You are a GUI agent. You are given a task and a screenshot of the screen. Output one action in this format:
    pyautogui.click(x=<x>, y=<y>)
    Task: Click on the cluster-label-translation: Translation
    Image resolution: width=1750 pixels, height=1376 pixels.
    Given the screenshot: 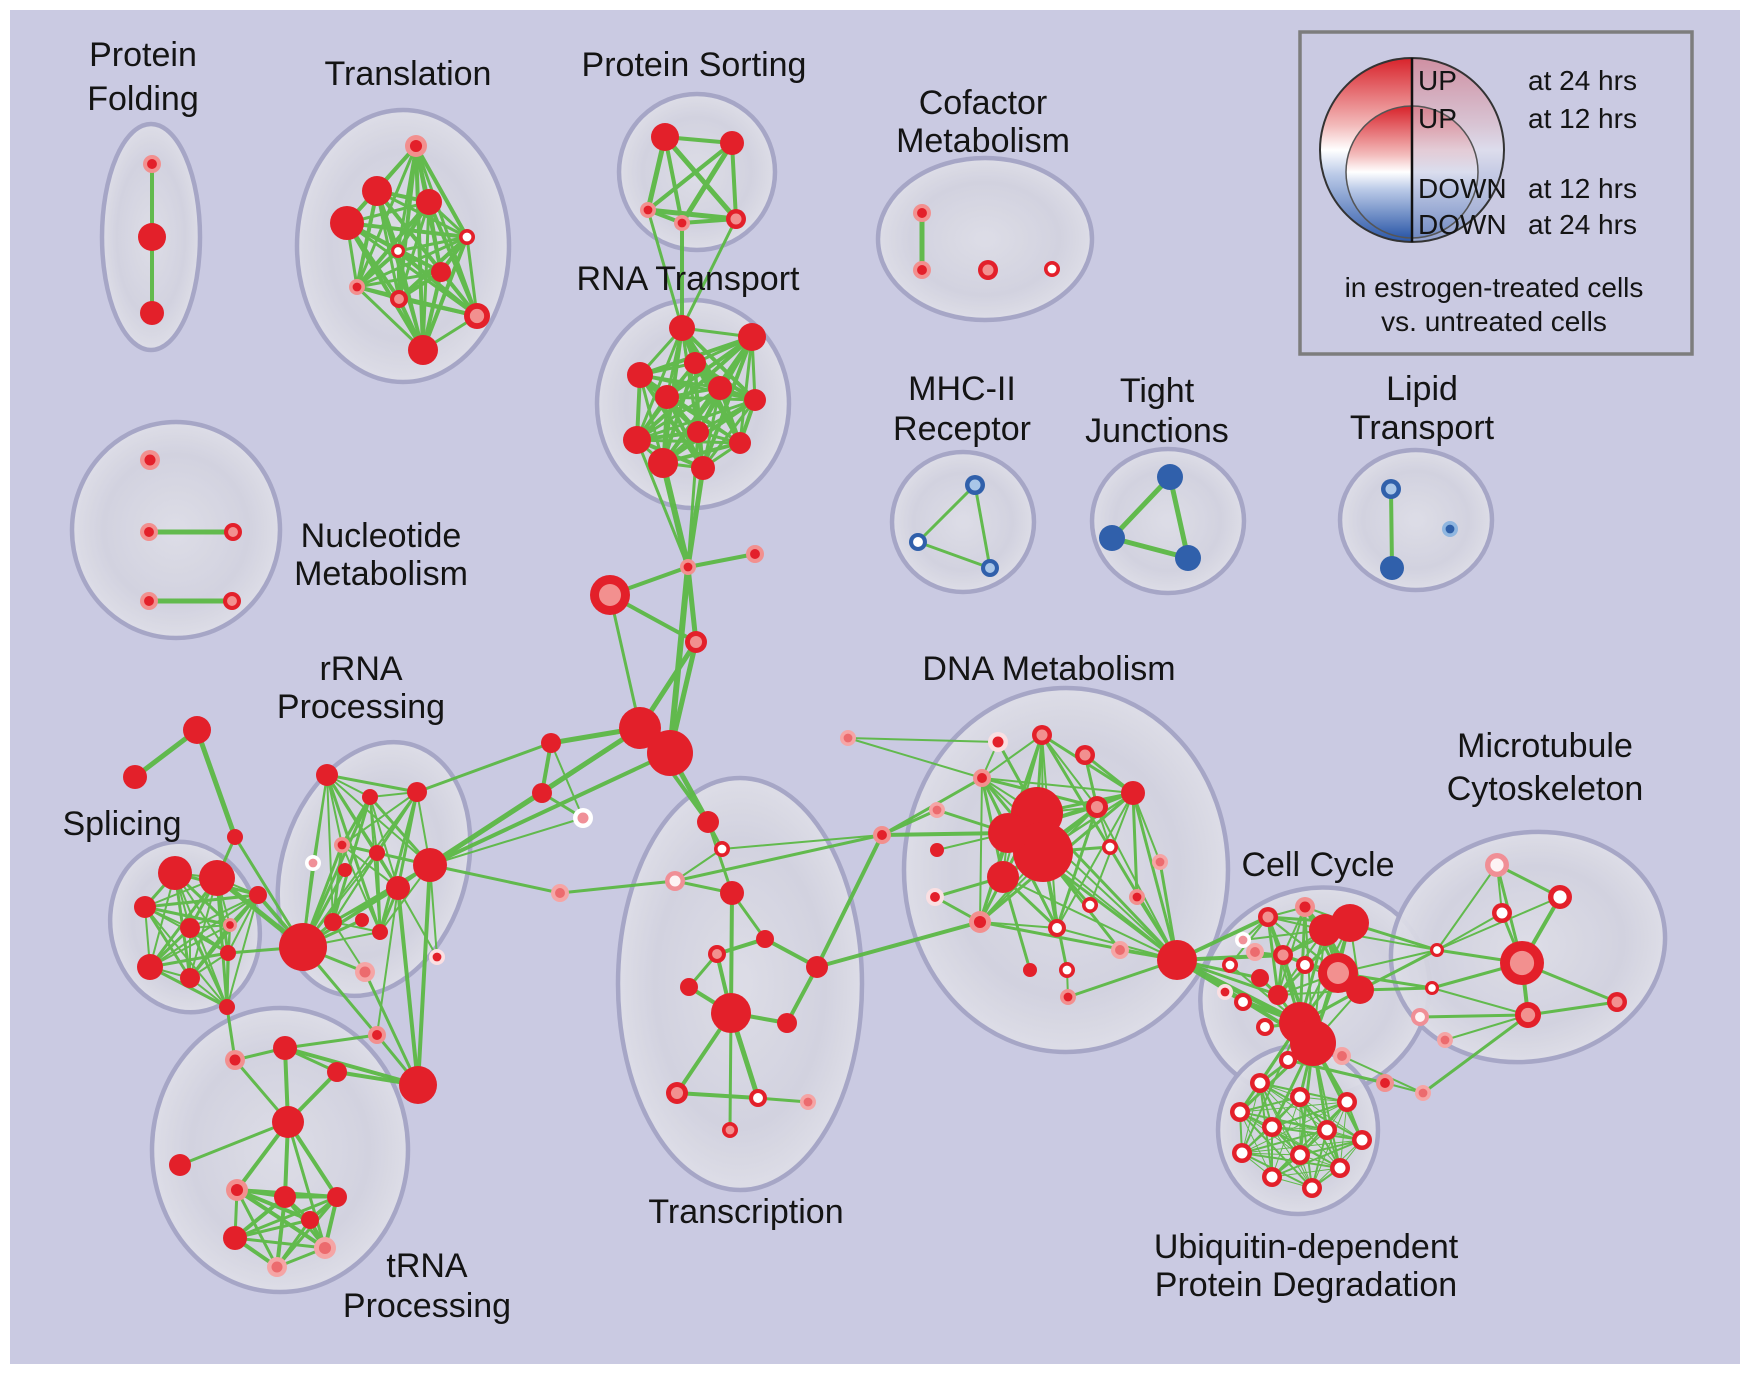 What is the action you would take?
    pyautogui.click(x=408, y=74)
    